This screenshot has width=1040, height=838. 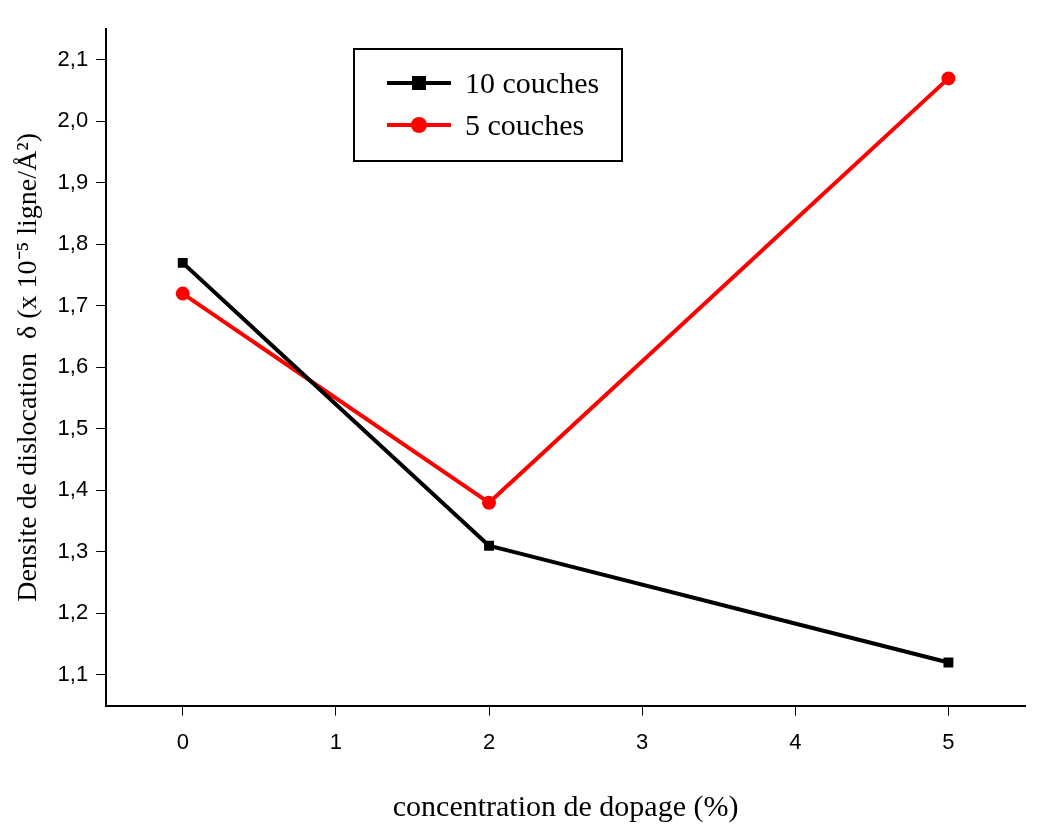 What do you see at coordinates (73, 181) in the screenshot?
I see `y-tick-label: 1,9` at bounding box center [73, 181].